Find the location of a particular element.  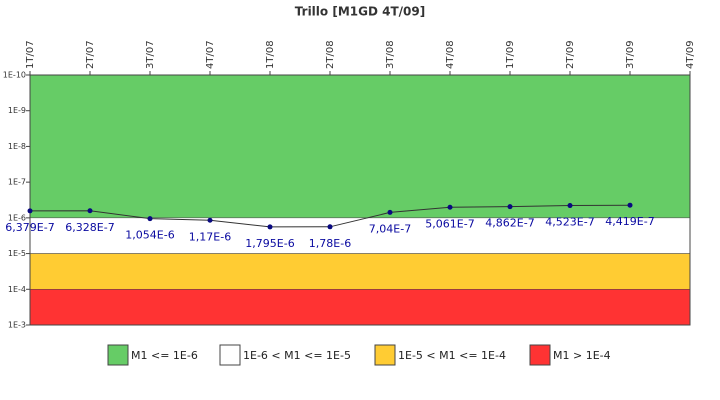

value-label: 1,795E-6 is located at coordinates (269, 243).